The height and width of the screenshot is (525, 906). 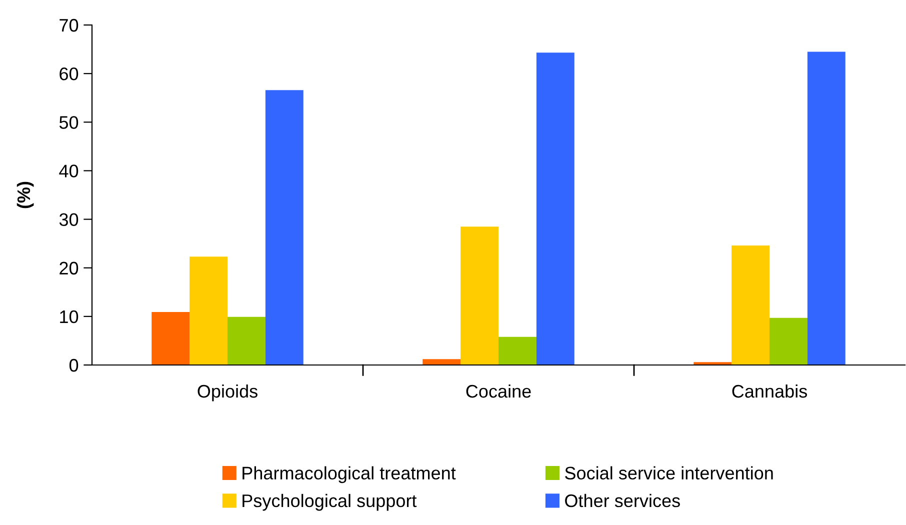 I want to click on x-tick-label: Cannabis, so click(x=769, y=391).